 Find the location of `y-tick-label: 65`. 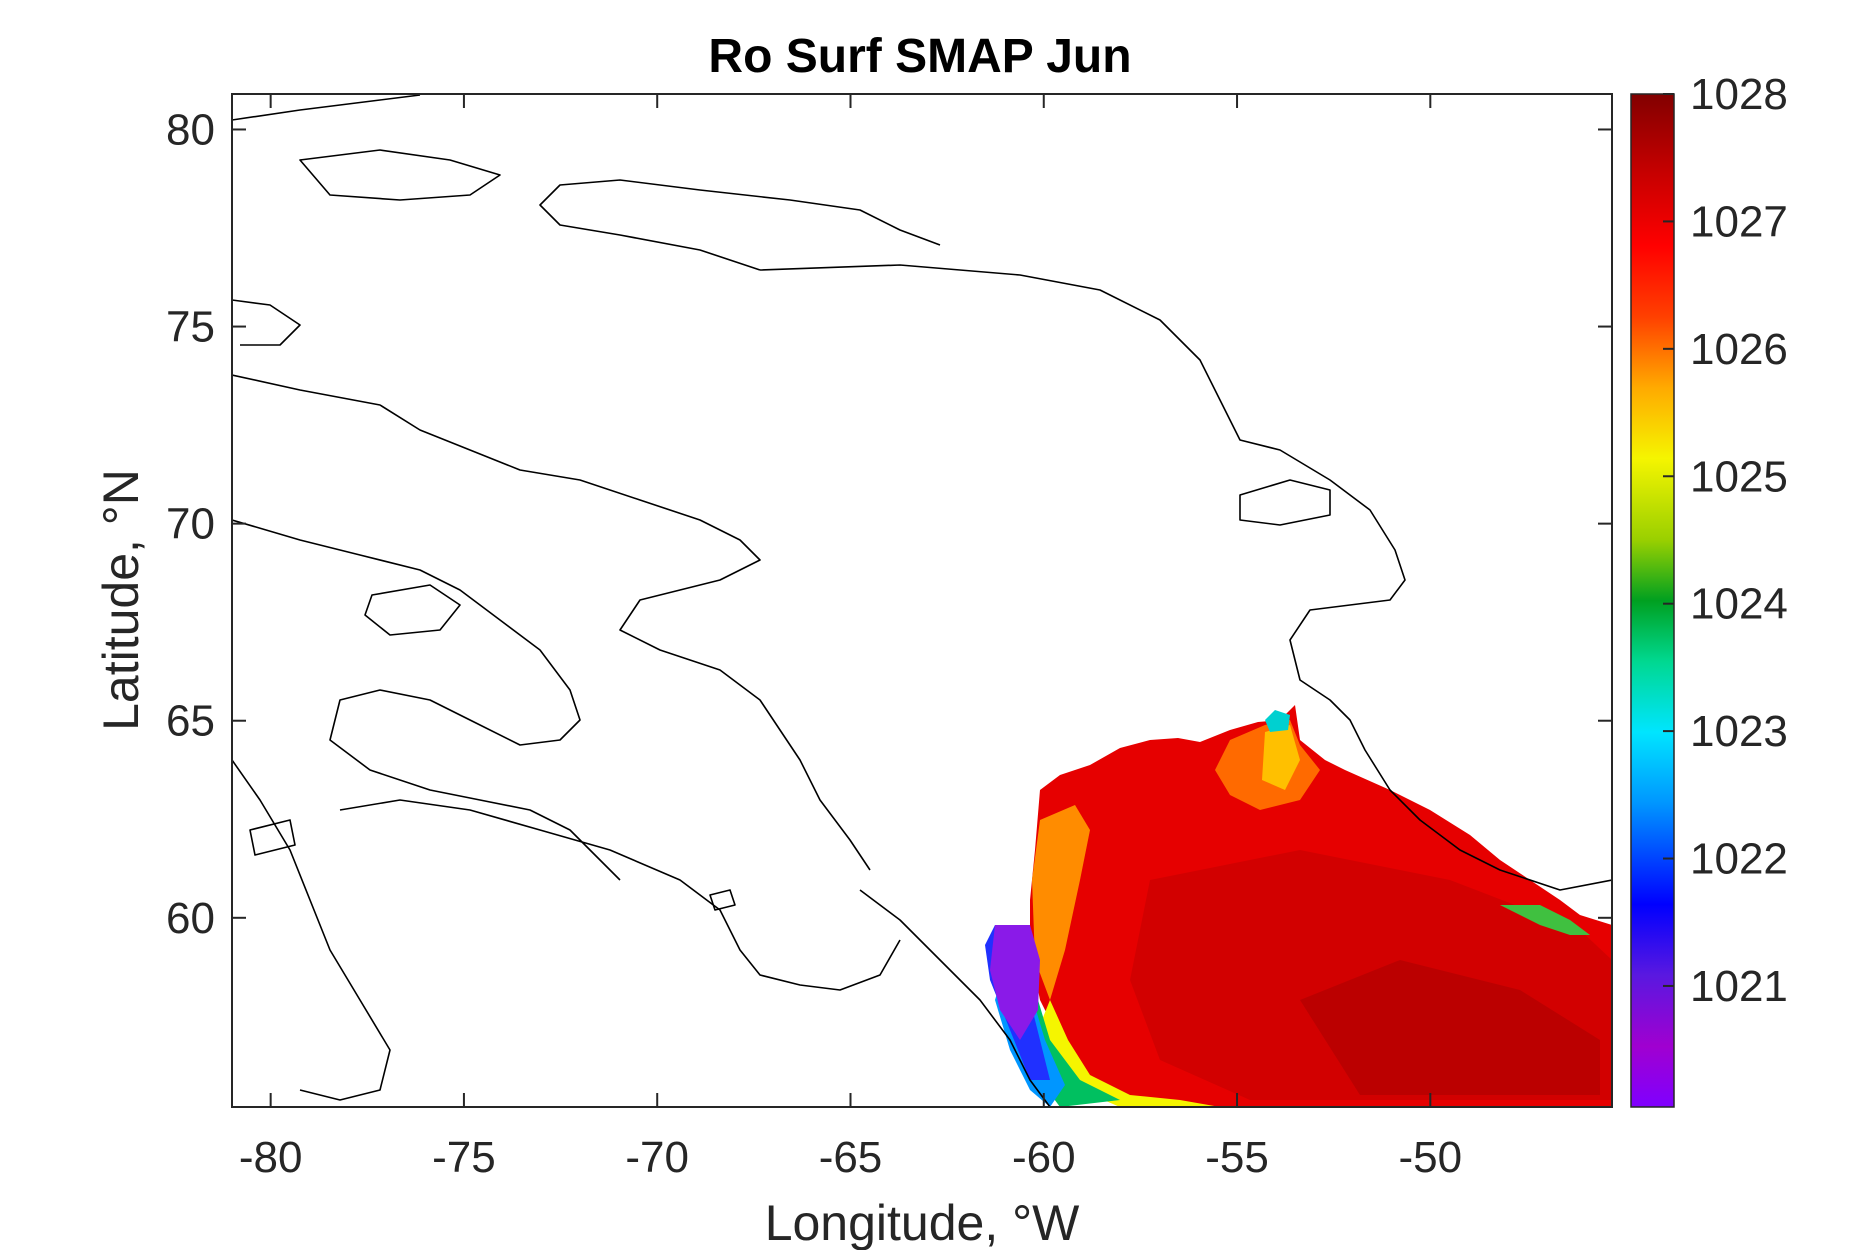

y-tick-label: 65 is located at coordinates (190, 721).